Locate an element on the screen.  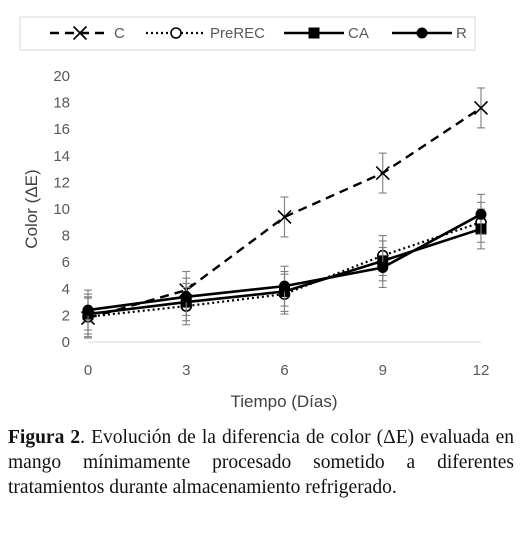
y-axis-title: Color (ΔE) is located at coordinates (31, 208).